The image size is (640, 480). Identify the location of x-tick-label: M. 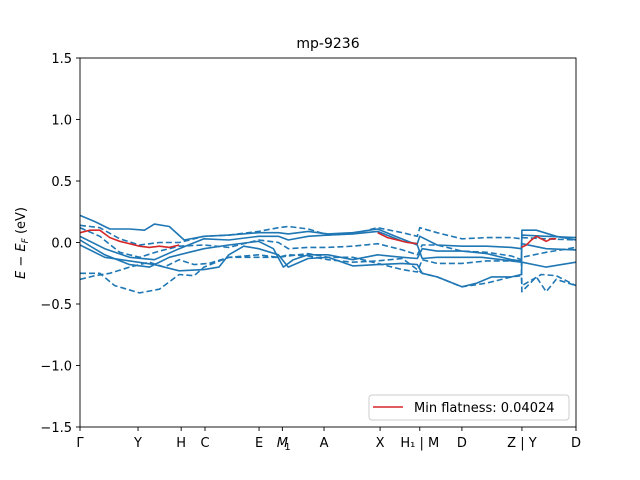
(282, 443).